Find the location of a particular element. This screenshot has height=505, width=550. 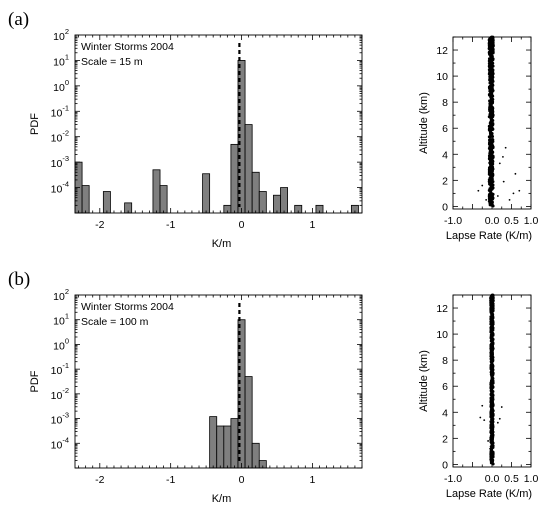

y-tick-label: 10² is located at coordinates (61, 35).